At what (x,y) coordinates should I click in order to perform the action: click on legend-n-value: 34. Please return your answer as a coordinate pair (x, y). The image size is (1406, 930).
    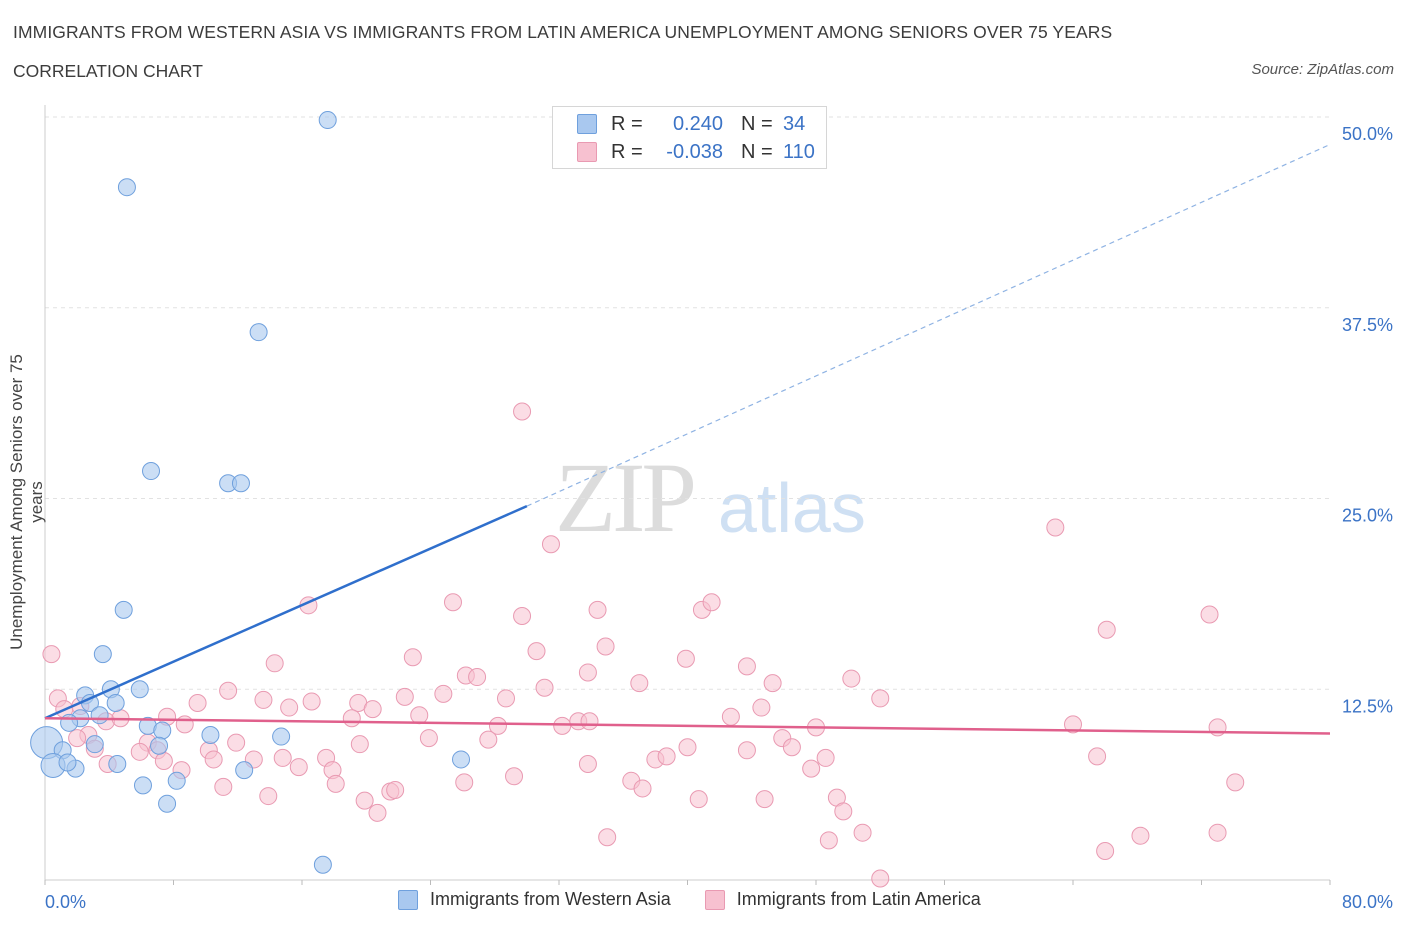
    Looking at the image, I should click on (794, 123).